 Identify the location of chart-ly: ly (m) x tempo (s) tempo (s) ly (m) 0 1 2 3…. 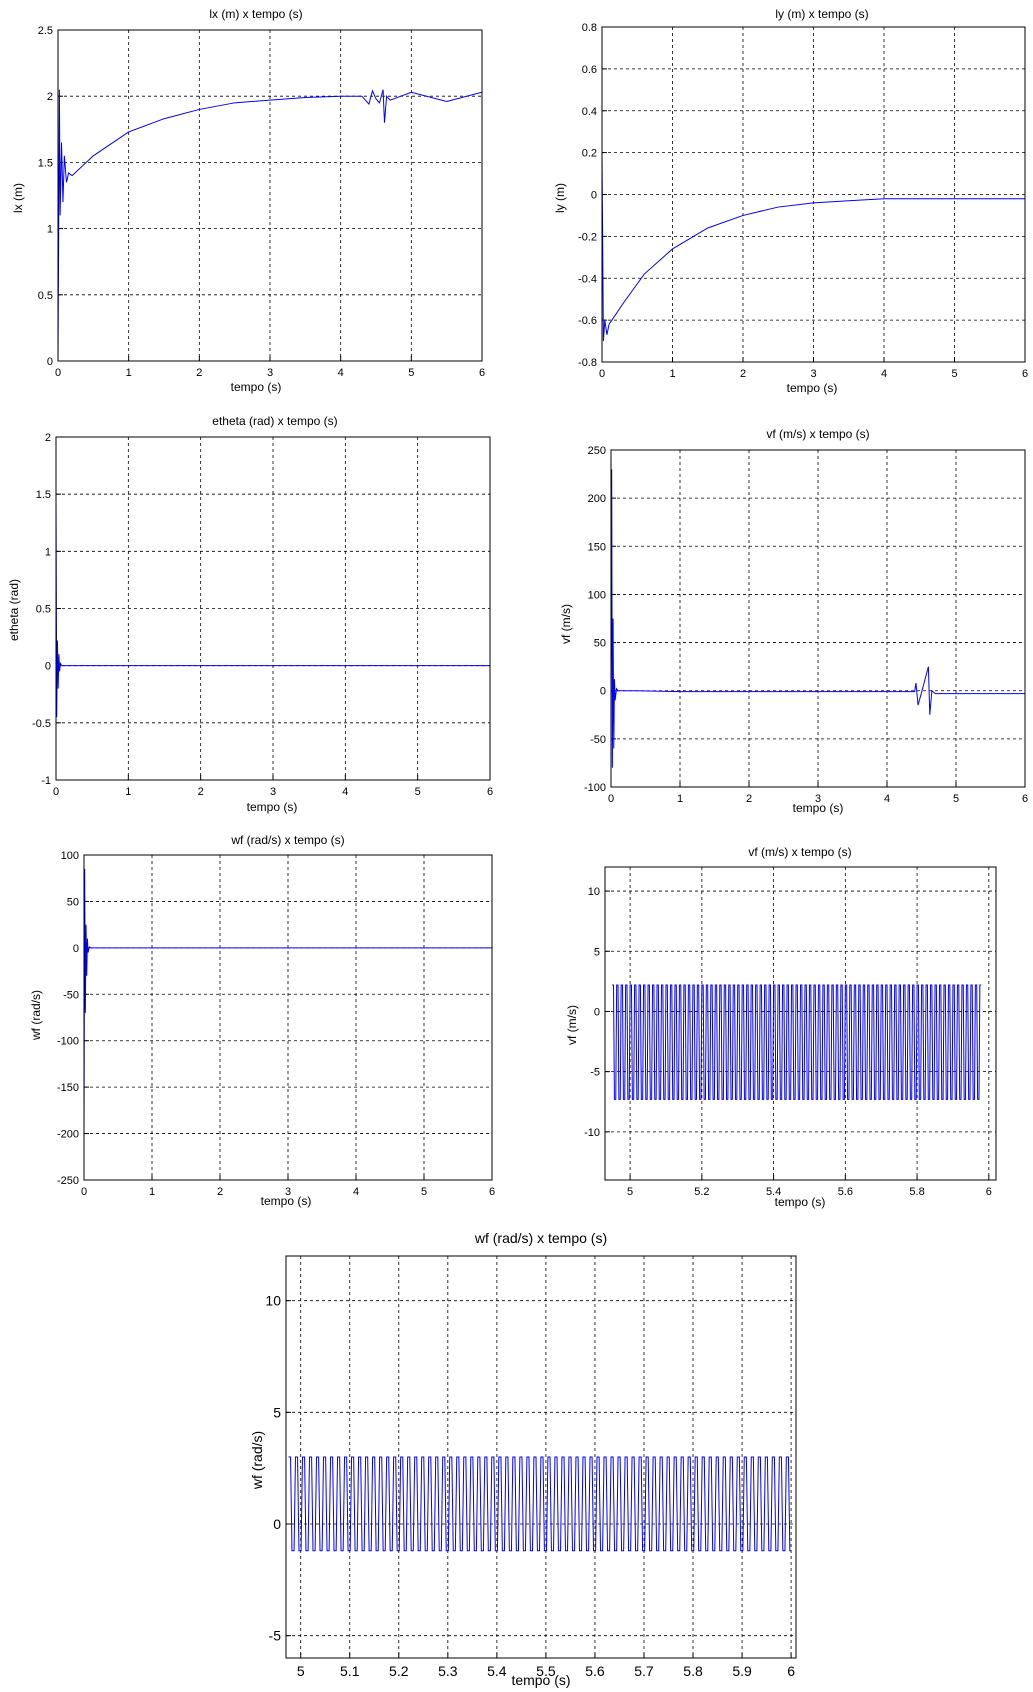
(790, 201).